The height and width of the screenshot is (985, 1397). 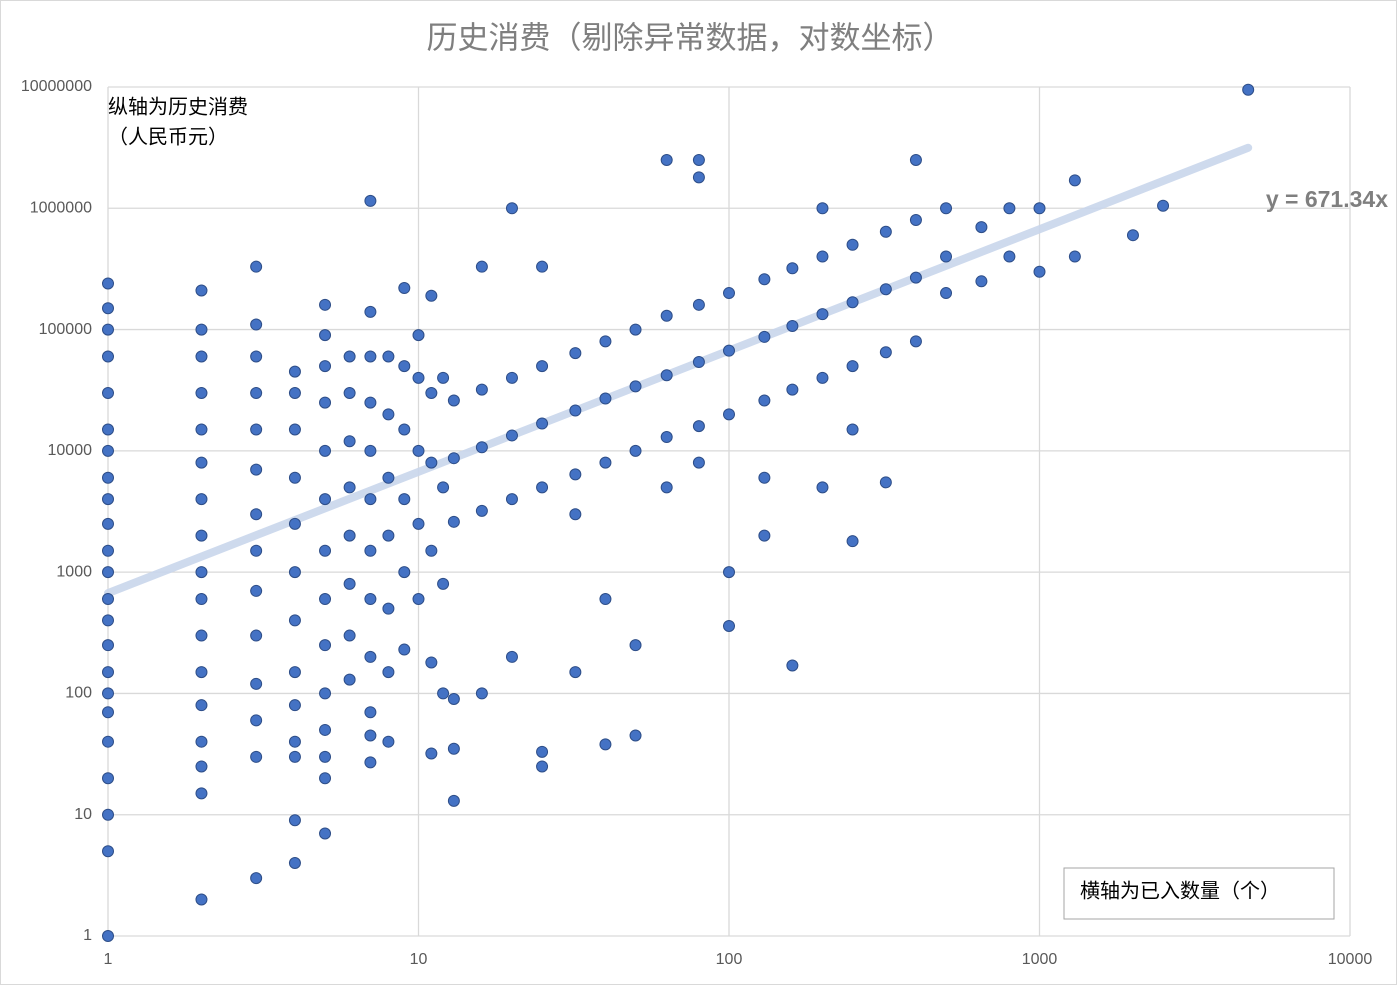 What do you see at coordinates (65, 329) in the screenshot?
I see `y-tick-label: 100000` at bounding box center [65, 329].